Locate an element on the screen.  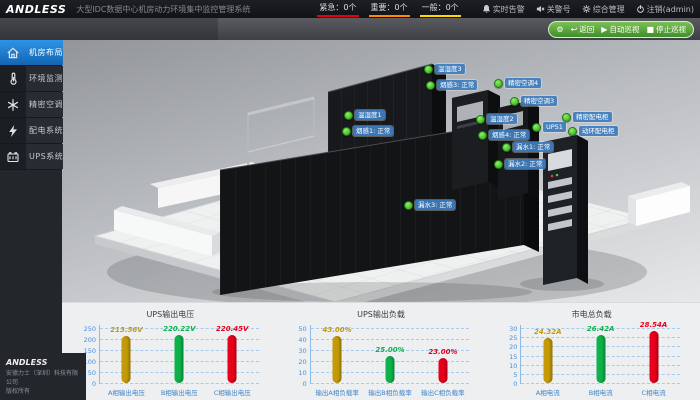
sensor-label-5: 烟感1: 正常 is located at coordinates (368, 131).